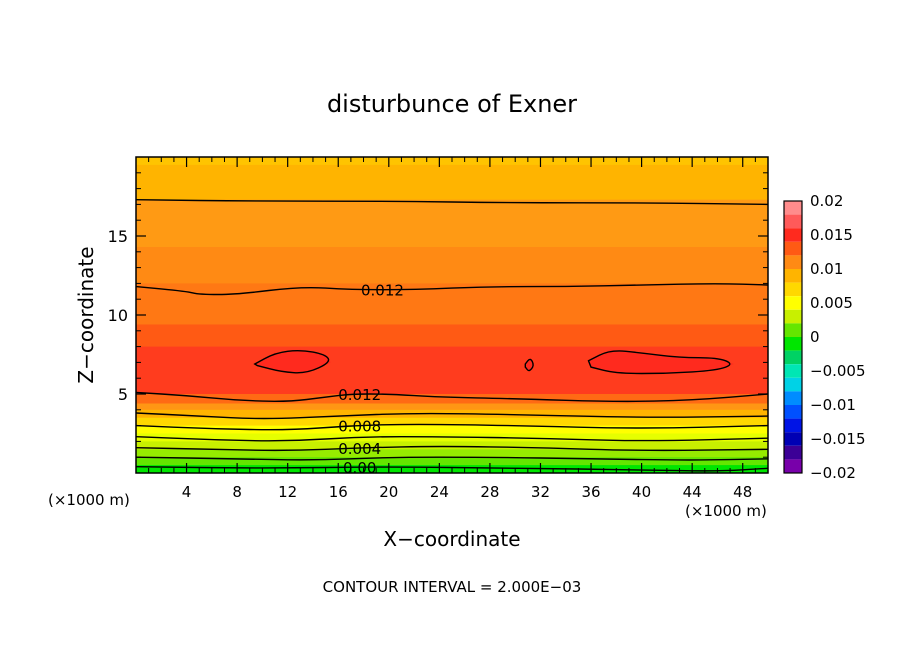 This screenshot has width=904, height=654. I want to click on colorbar-tick-label: −0.01, so click(833, 405).